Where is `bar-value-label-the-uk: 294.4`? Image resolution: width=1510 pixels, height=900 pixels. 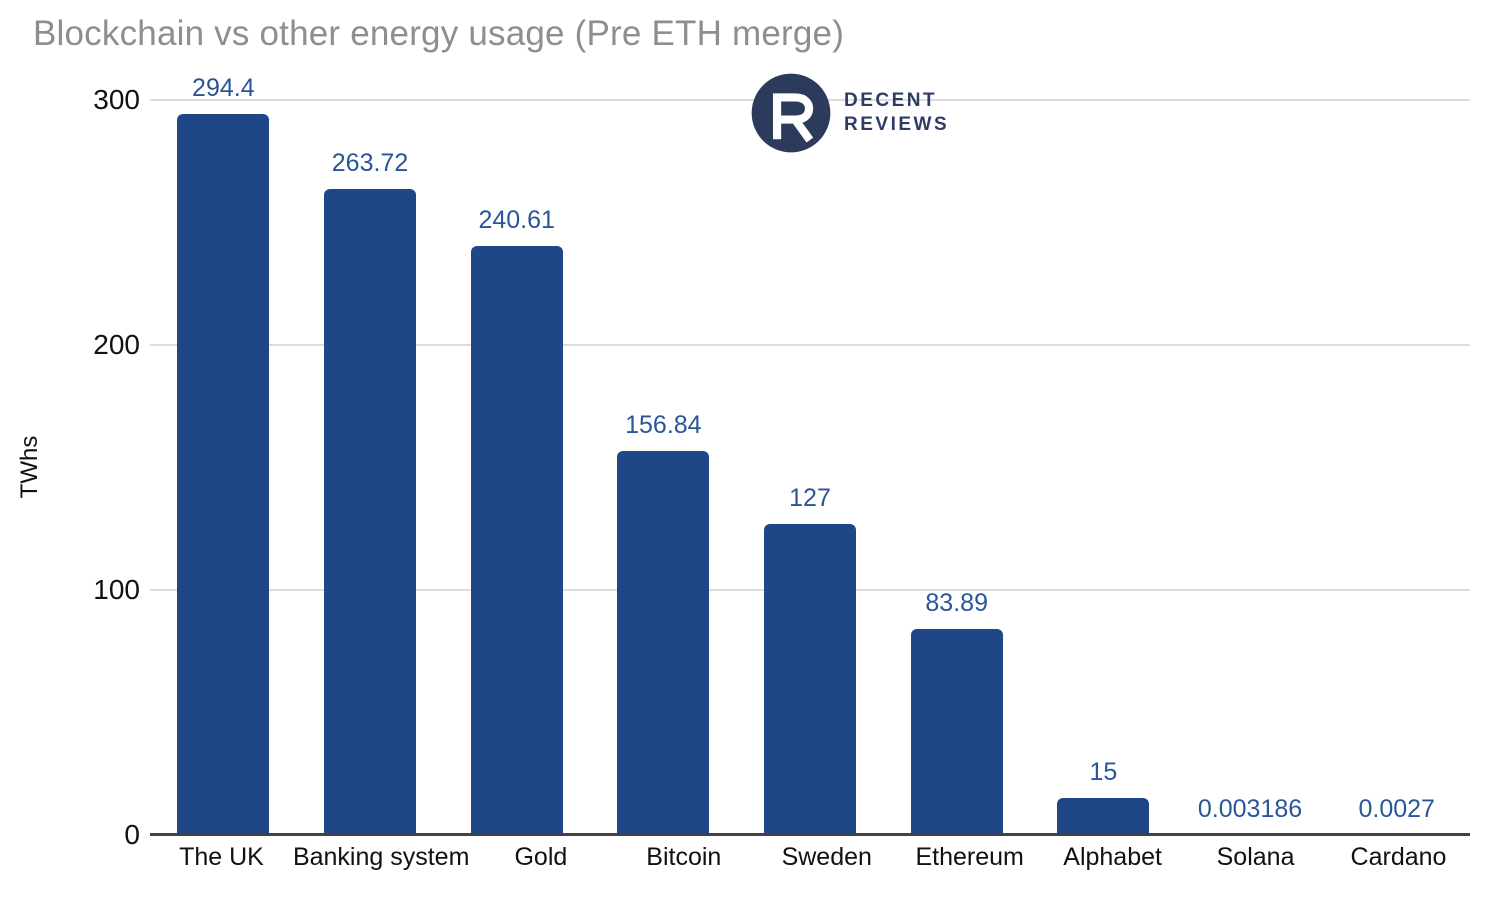
bar-value-label-the-uk: 294.4 is located at coordinates (223, 87).